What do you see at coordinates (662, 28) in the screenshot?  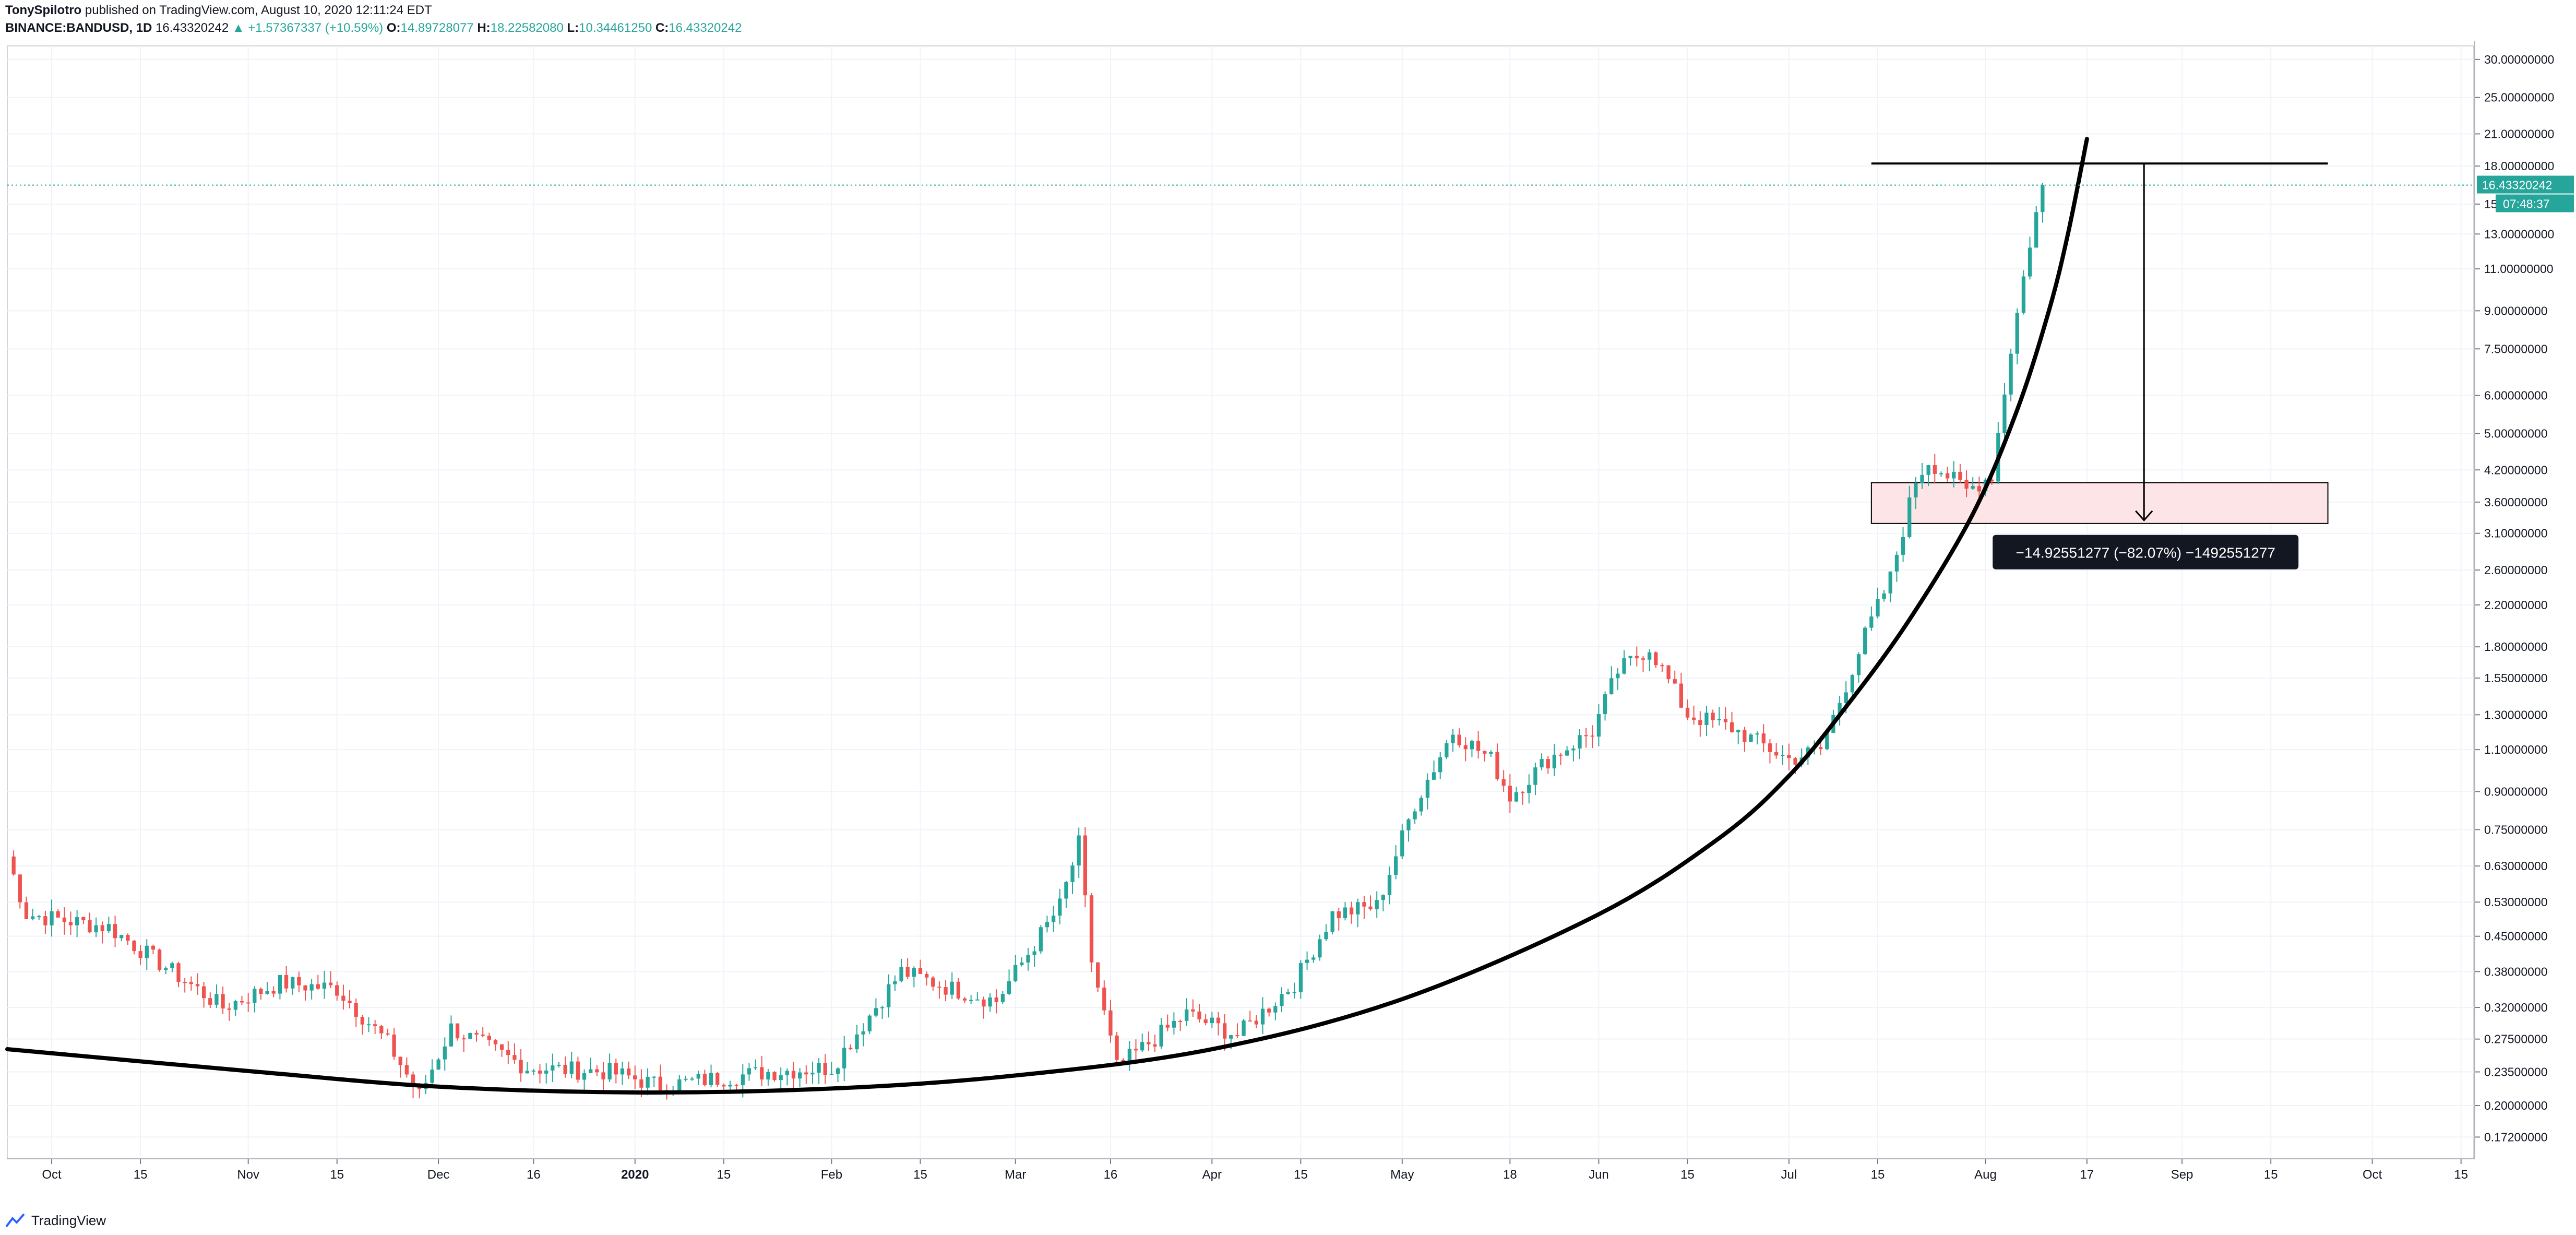 I see `close-label: C:` at bounding box center [662, 28].